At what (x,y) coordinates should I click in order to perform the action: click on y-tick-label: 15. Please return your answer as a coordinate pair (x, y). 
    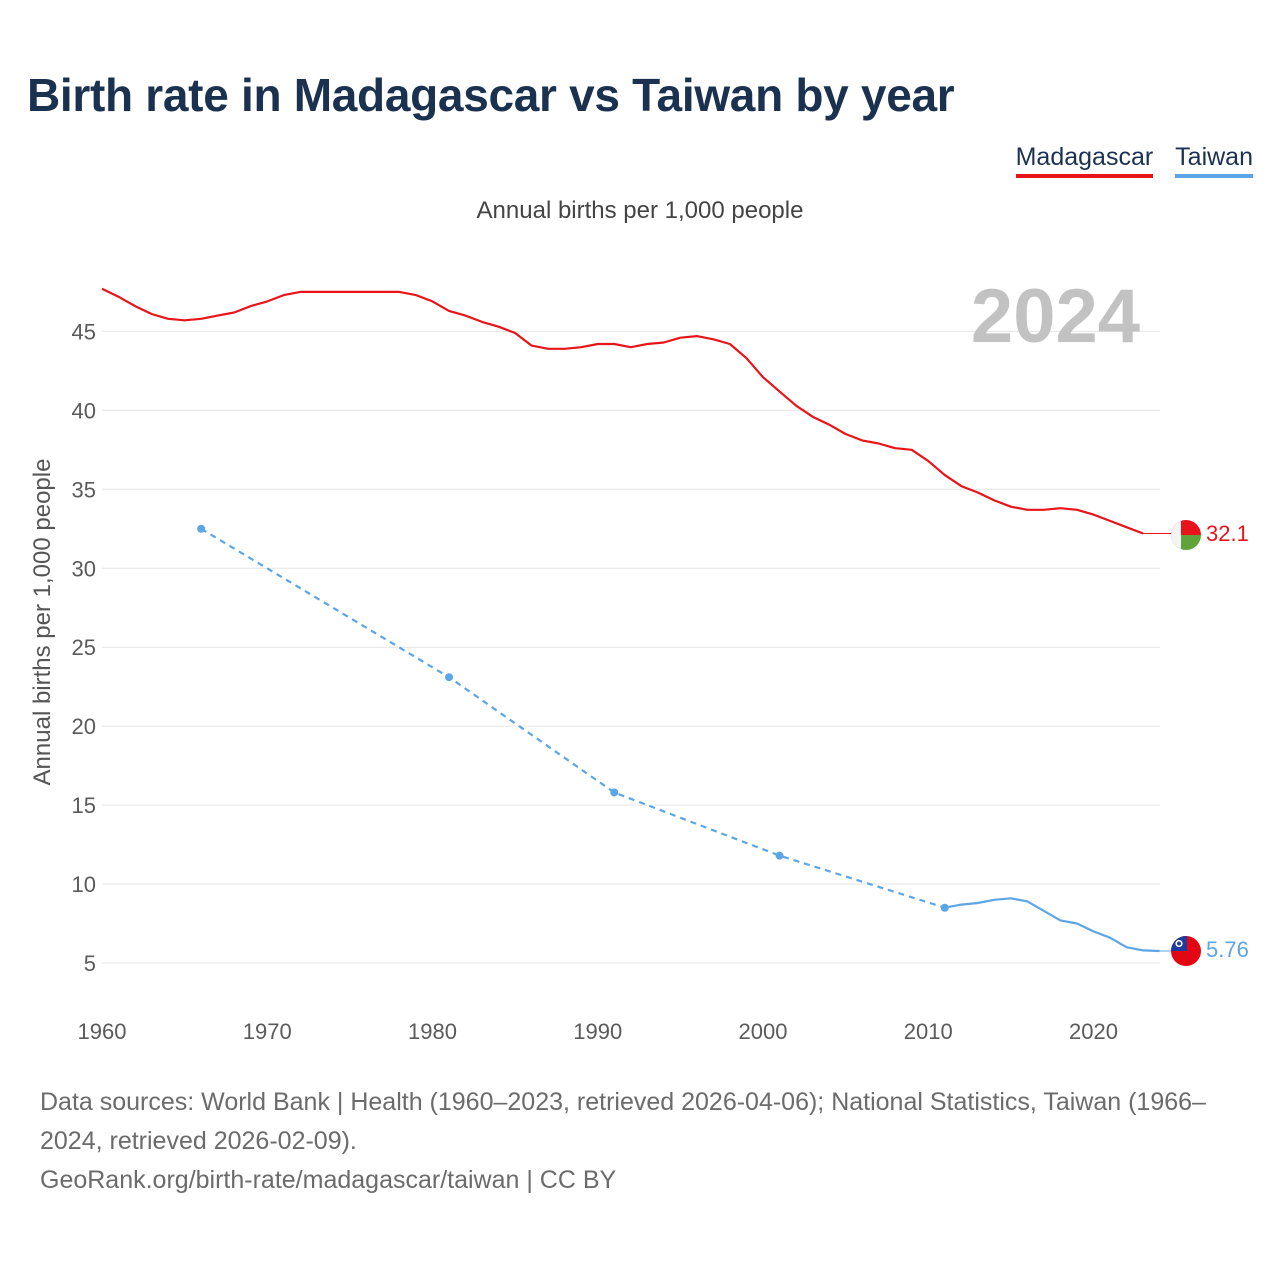
    Looking at the image, I should click on (84, 805).